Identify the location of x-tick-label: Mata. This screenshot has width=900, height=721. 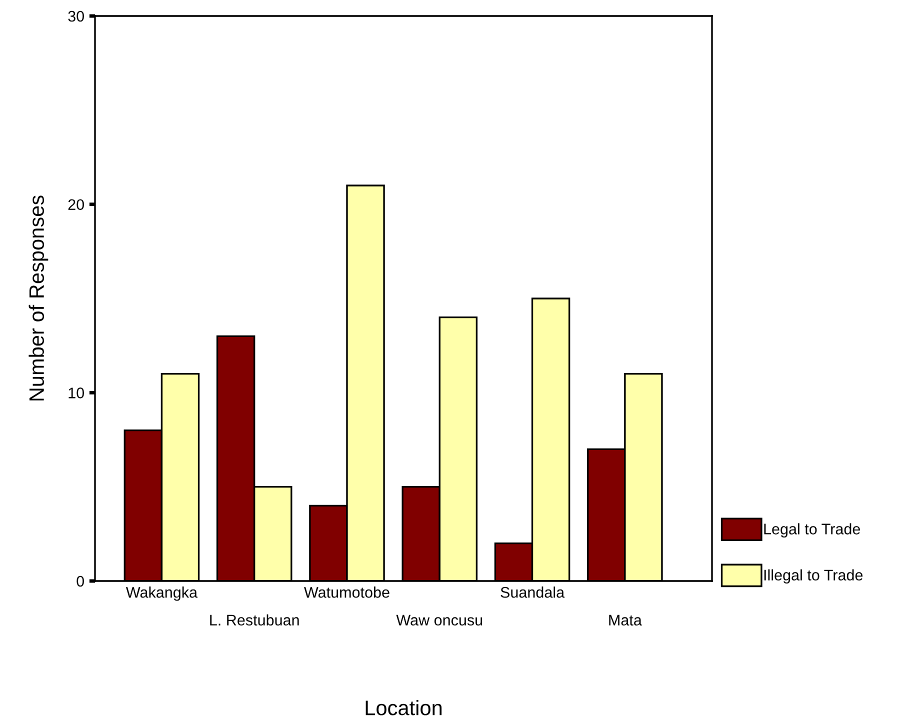
(625, 620).